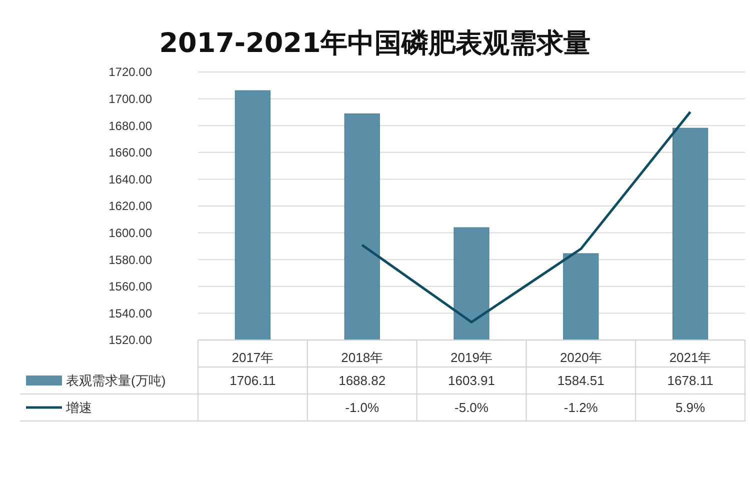 This screenshot has width=750, height=500. I want to click on y-tick-label: 1540.00, so click(130, 313).